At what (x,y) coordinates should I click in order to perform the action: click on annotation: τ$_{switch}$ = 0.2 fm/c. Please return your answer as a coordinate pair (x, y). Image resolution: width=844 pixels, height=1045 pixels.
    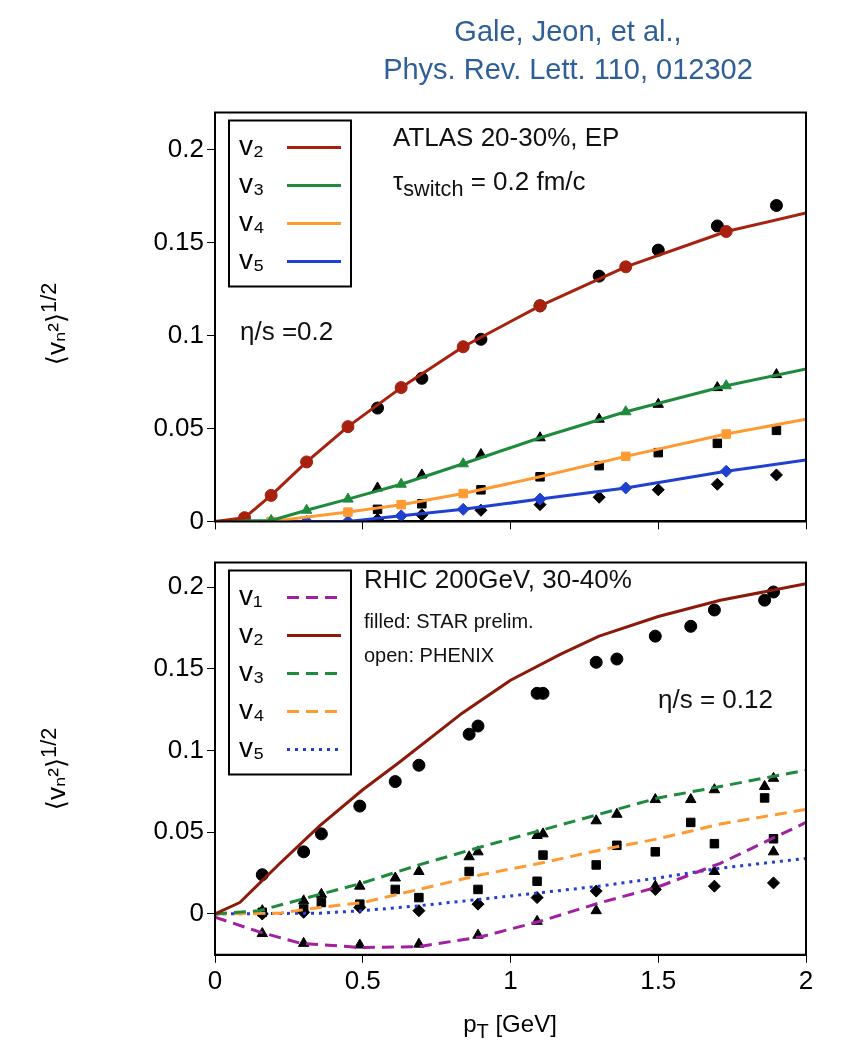
    Looking at the image, I should click on (489, 184).